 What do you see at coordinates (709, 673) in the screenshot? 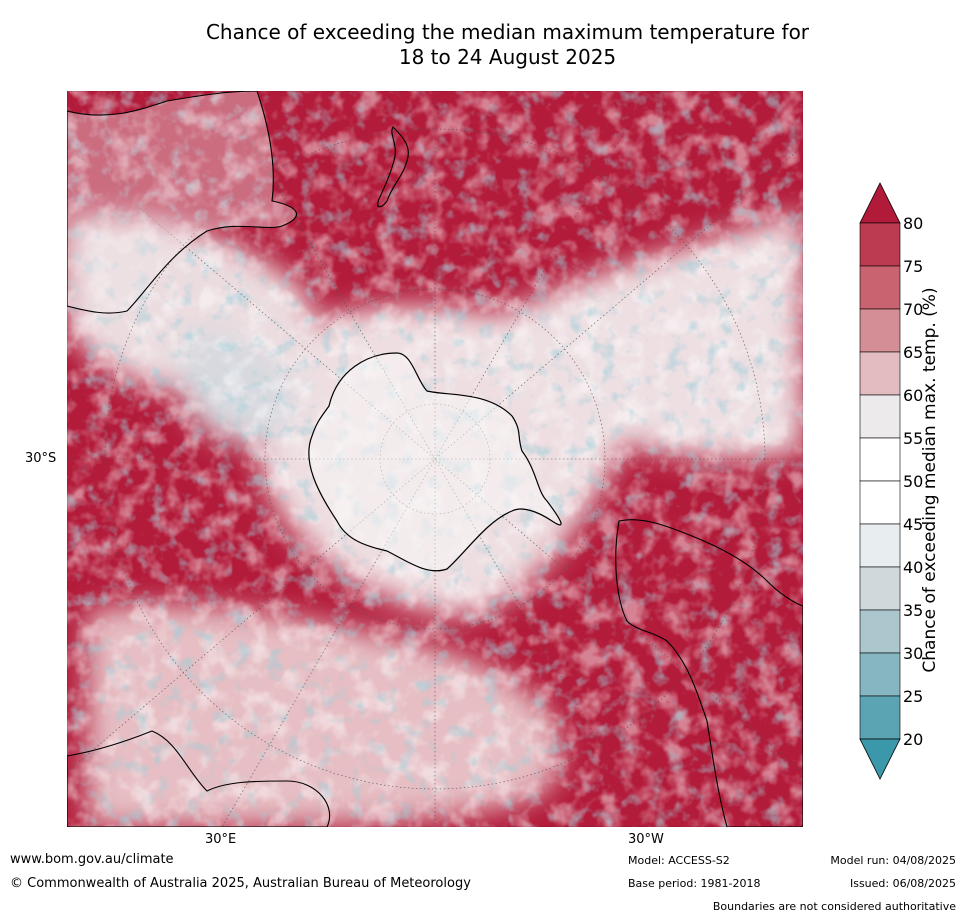
I see `south-america-outline` at bounding box center [709, 673].